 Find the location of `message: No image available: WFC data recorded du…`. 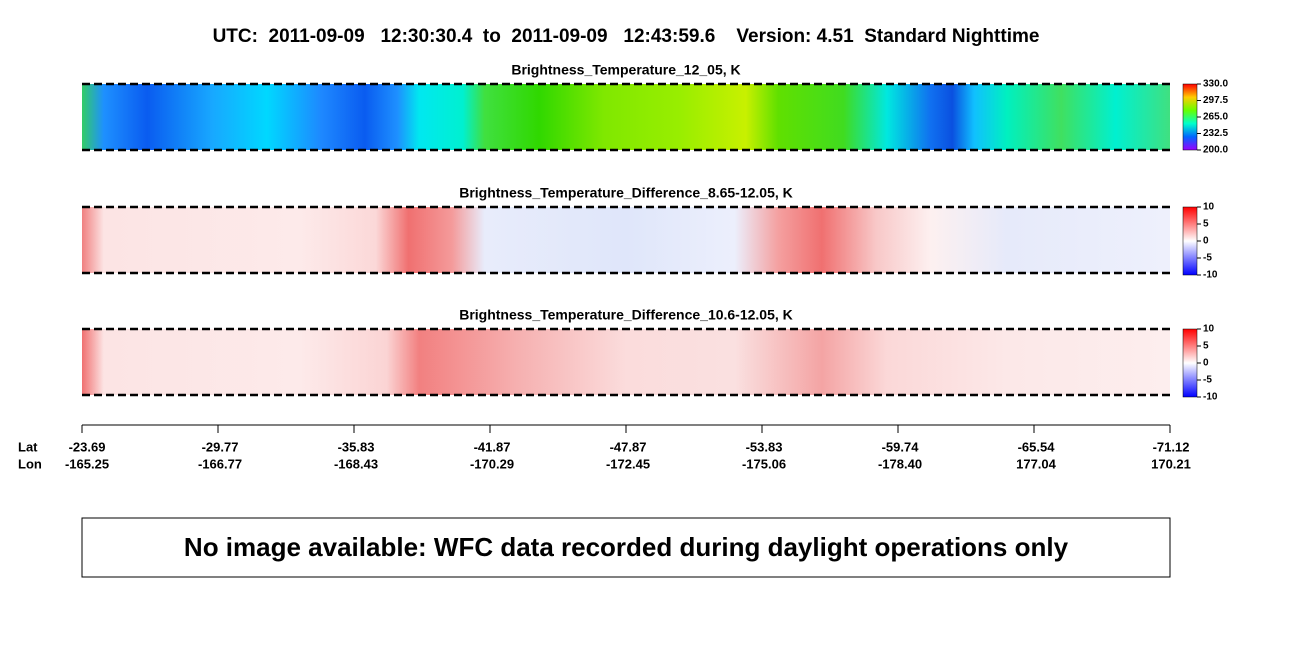

message: No image available: WFC data recorded du… is located at coordinates (626, 547).